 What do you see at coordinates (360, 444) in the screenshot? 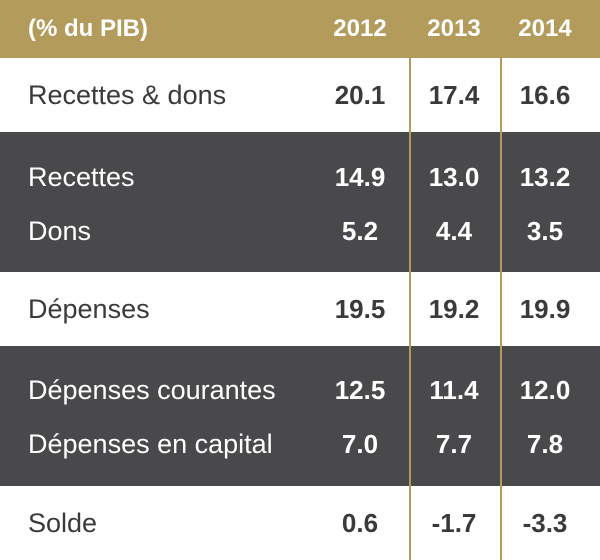
I see `cell-value: 7.0` at bounding box center [360, 444].